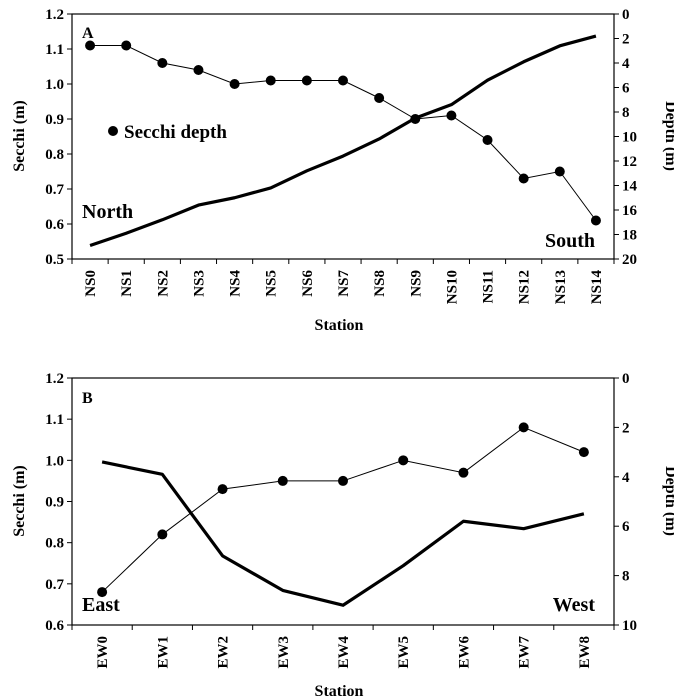 This screenshot has width=674, height=700. Describe the element at coordinates (91, 283) in the screenshot. I see `panel-a-x-category-label: NS0` at that location.